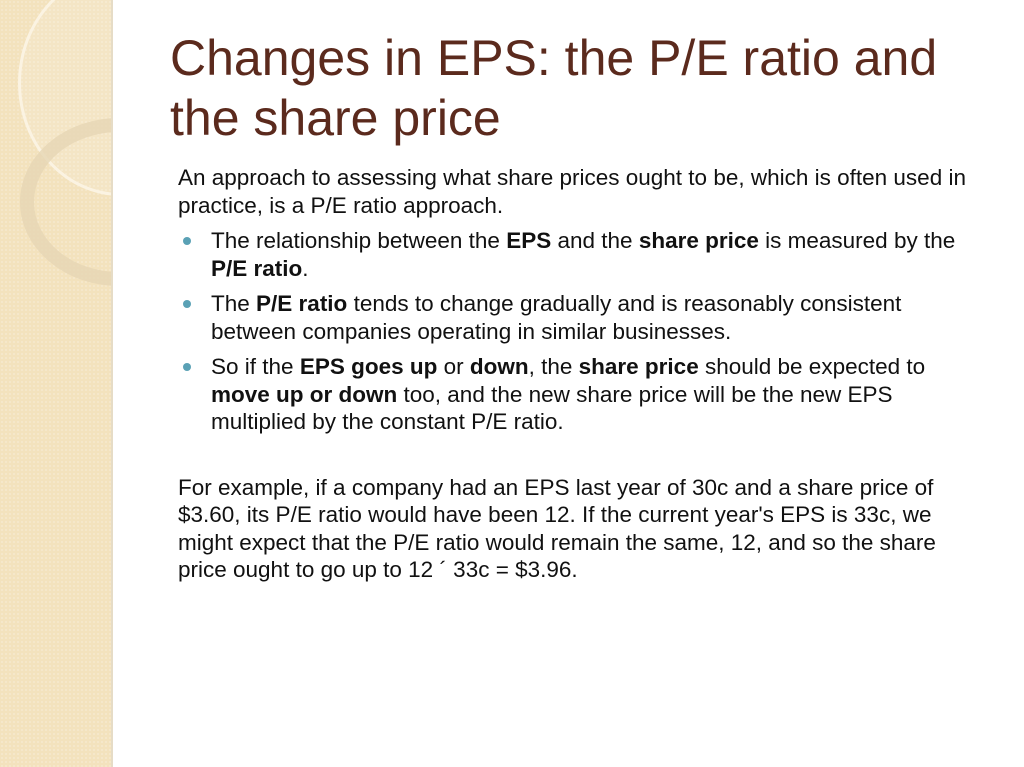  Describe the element at coordinates (499, 366) in the screenshot. I see `bold-text: down` at that location.